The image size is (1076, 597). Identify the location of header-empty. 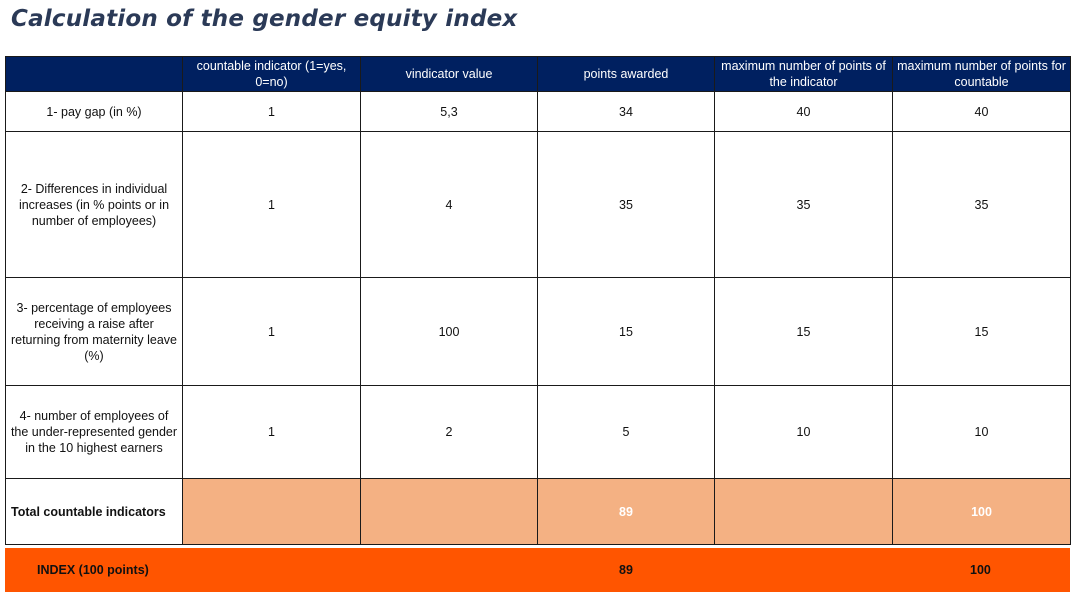
(94, 74).